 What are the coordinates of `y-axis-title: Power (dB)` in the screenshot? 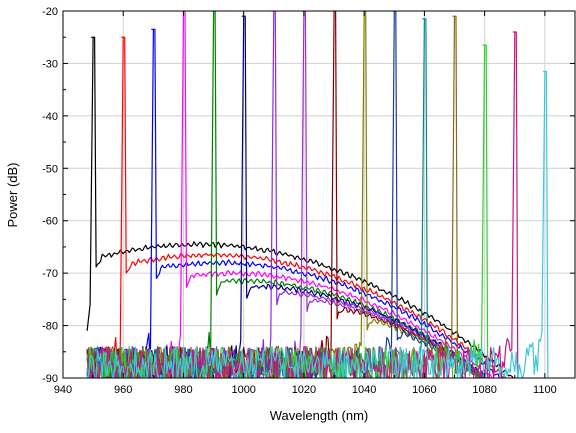 It's located at (12, 194).